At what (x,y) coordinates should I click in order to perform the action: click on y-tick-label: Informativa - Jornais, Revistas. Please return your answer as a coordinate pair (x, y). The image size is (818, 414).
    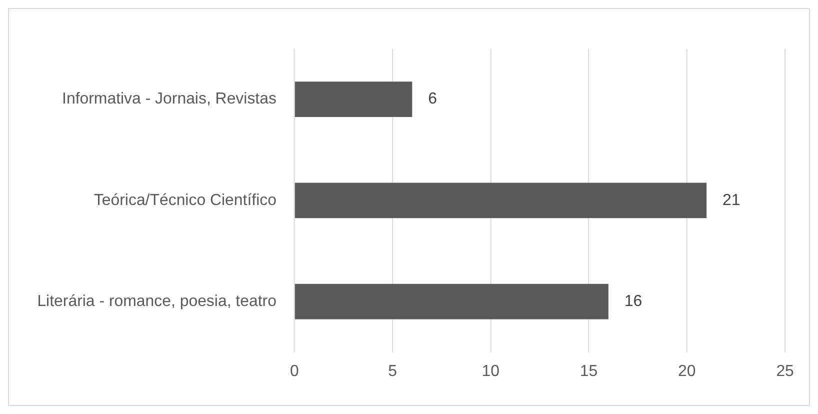
    Looking at the image, I should click on (169, 99).